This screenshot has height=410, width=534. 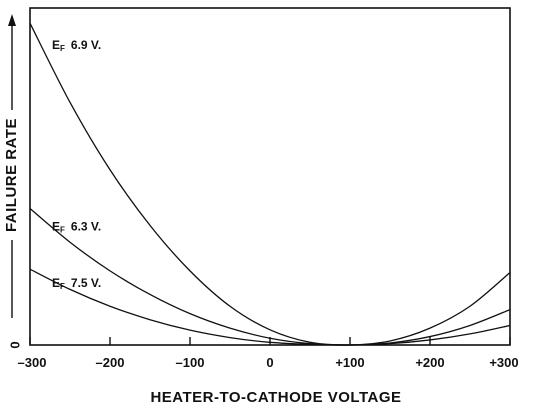 What do you see at coordinates (275, 397) in the screenshot?
I see `x-axis-title: HEATER-TO-CATHODE VOLTAGE` at bounding box center [275, 397].